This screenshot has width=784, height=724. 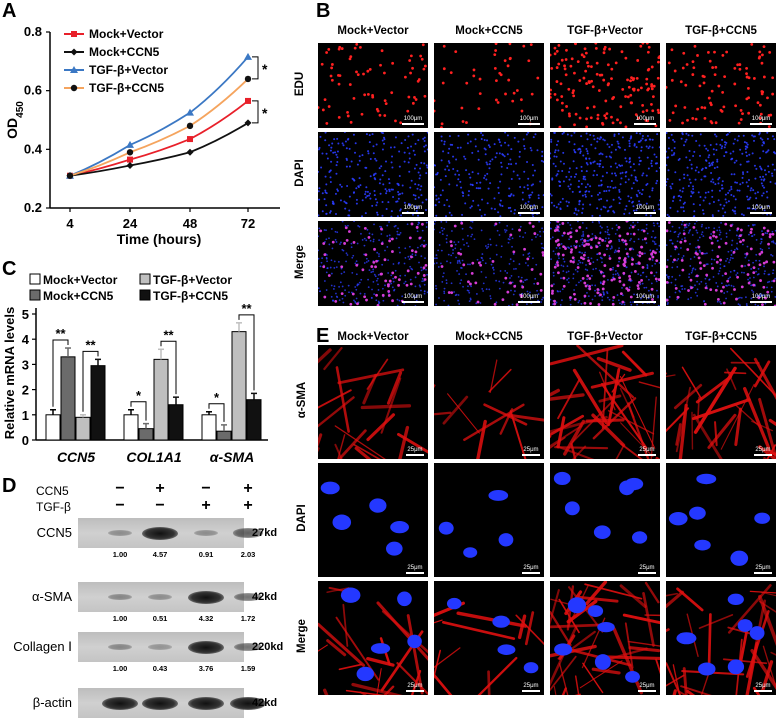 What do you see at coordinates (160, 554) in the screenshot?
I see `quant-value: 4.57` at bounding box center [160, 554].